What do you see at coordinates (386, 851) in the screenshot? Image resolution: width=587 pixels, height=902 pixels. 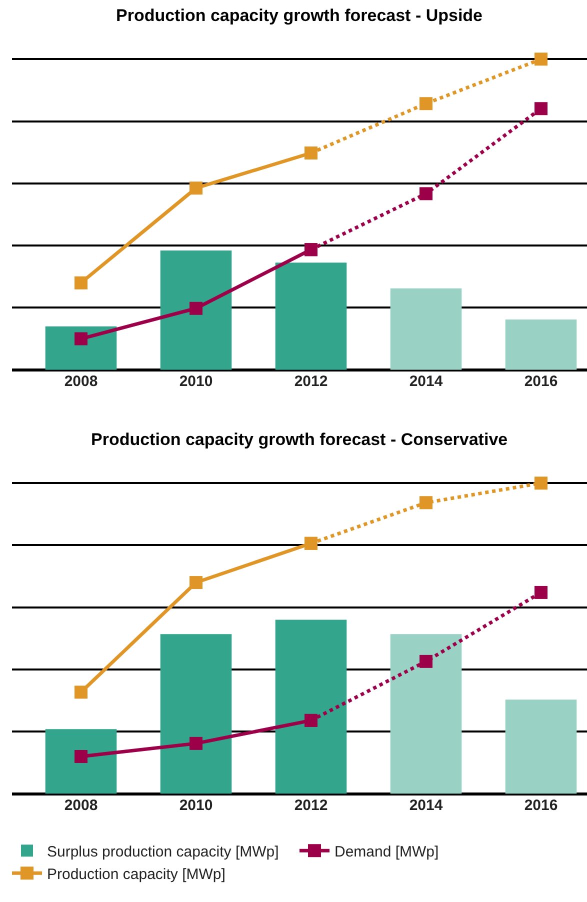 I see `legend-label: Demand [MWp]` at bounding box center [386, 851].